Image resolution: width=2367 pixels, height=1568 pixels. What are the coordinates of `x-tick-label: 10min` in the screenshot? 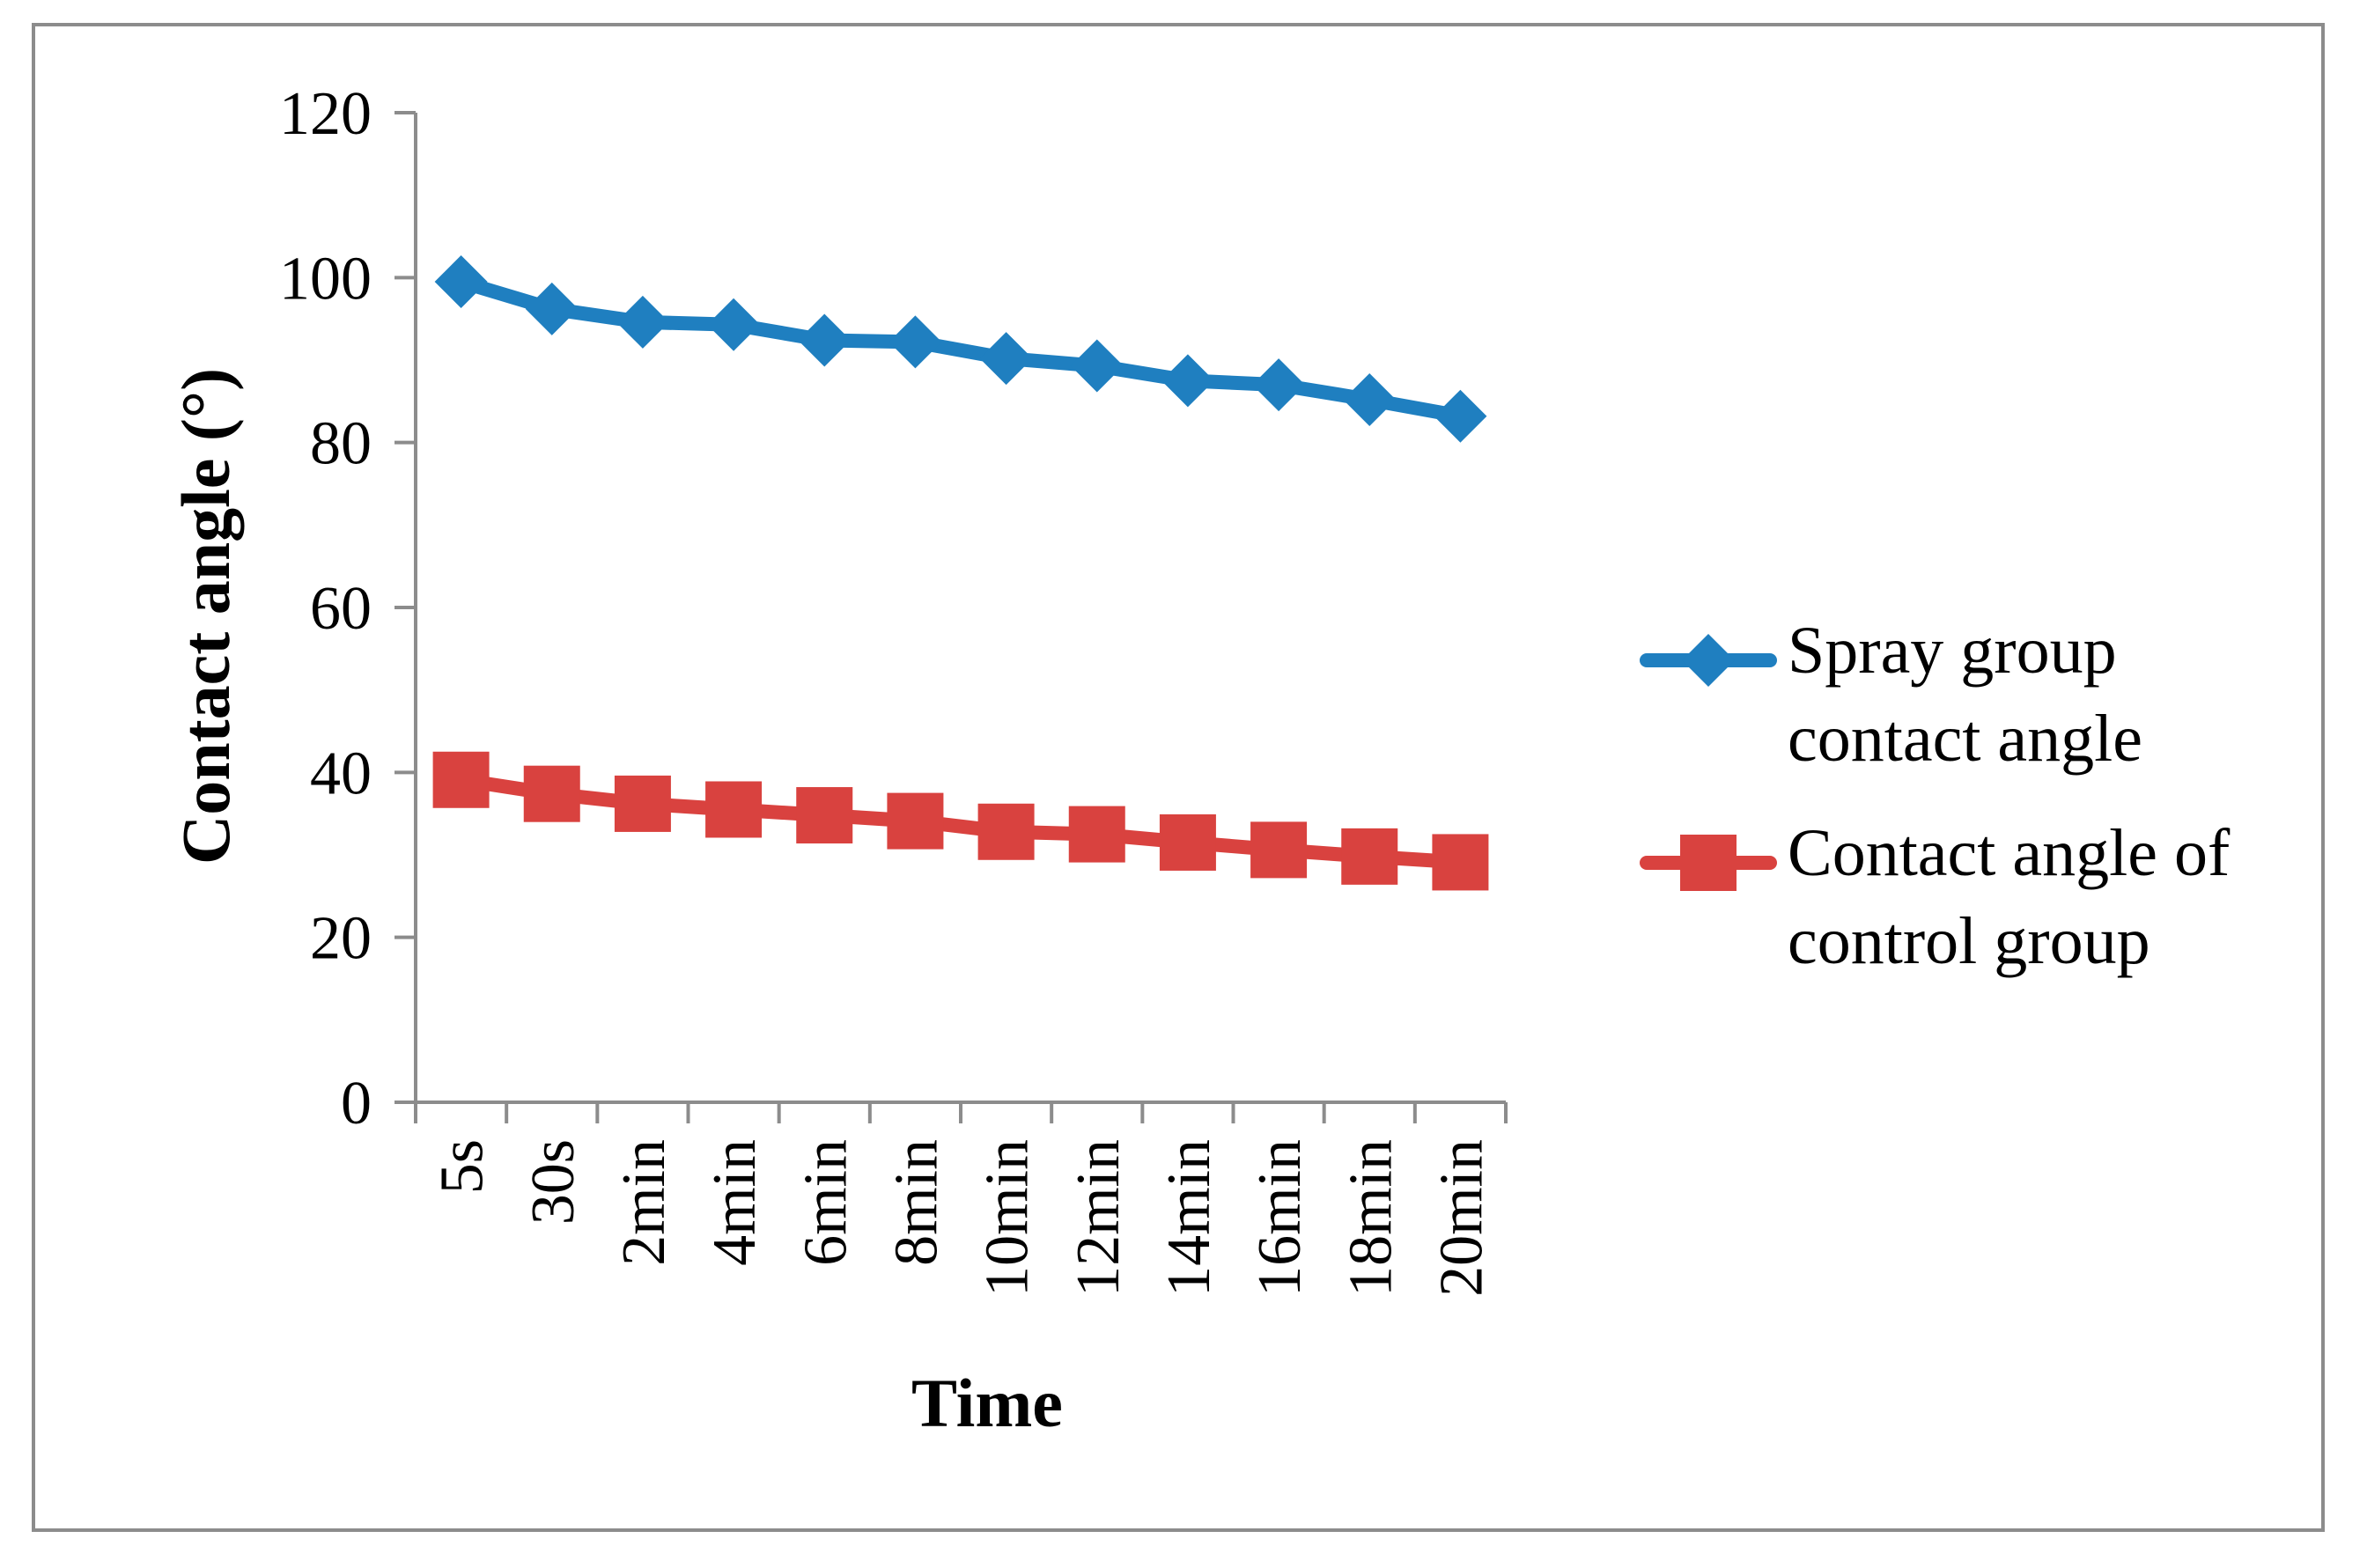 It's located at (1008, 1218).